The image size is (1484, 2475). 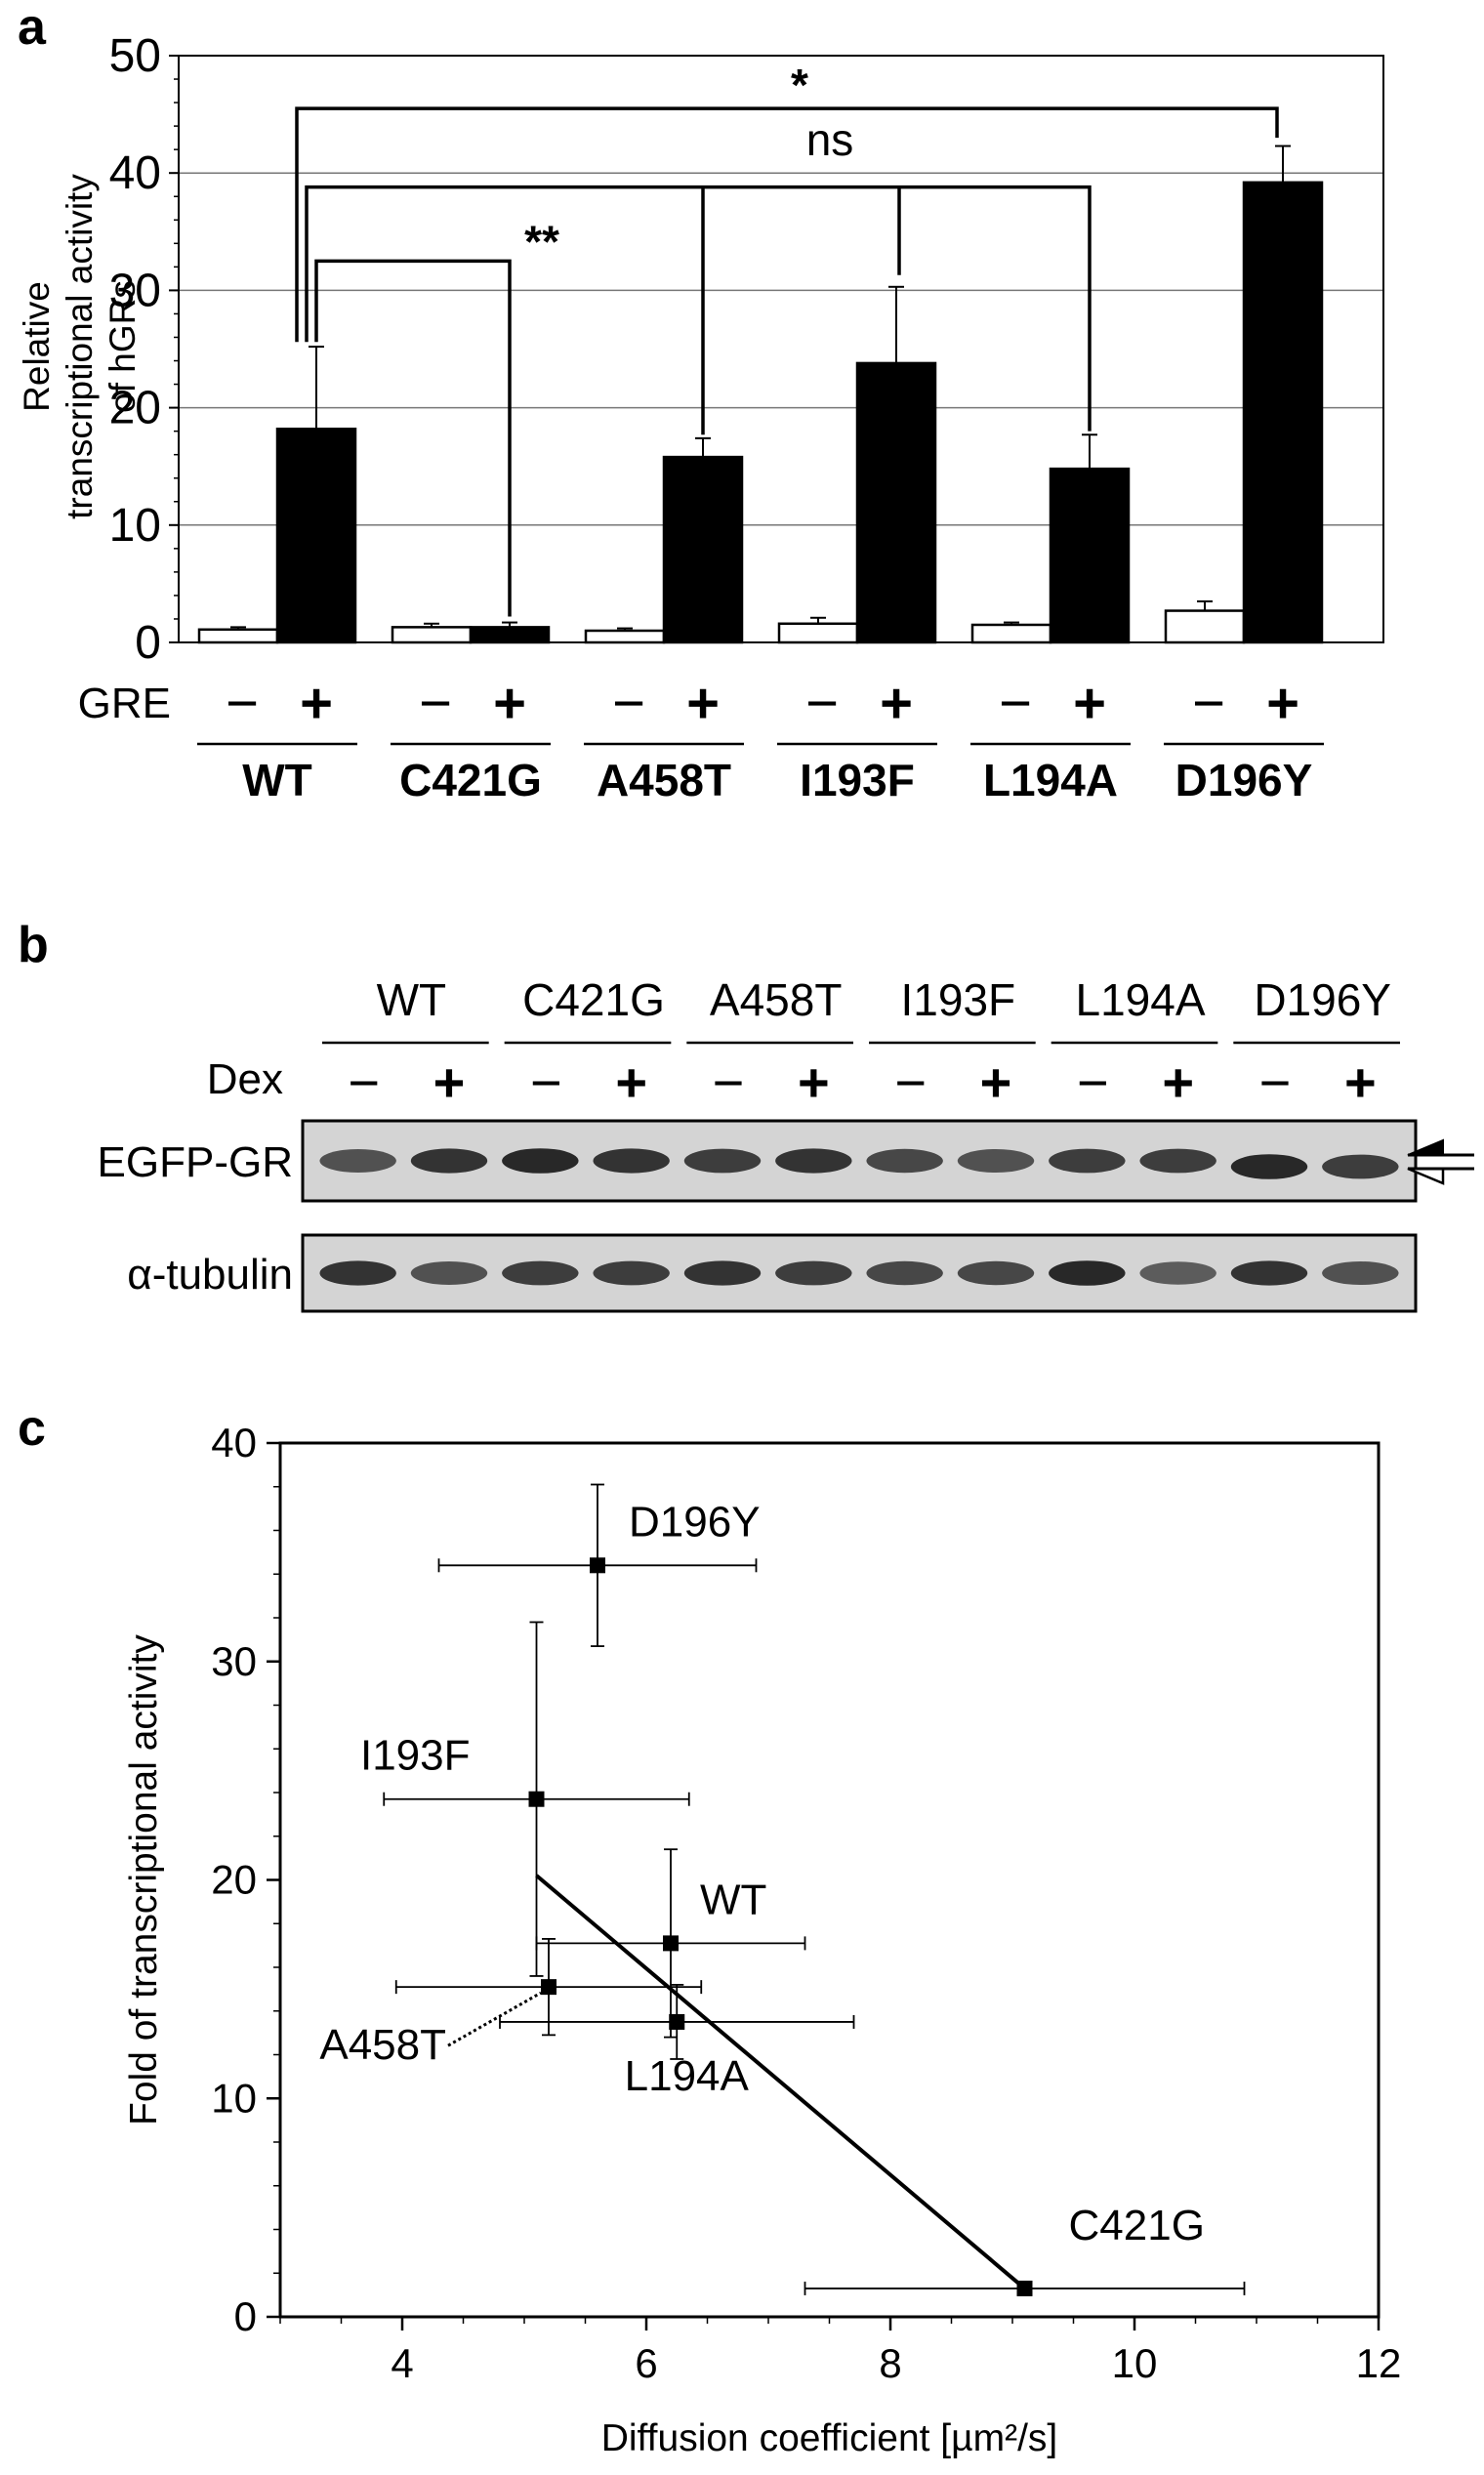 What do you see at coordinates (234, 1661) in the screenshot?
I see `y-tick-label: 30` at bounding box center [234, 1661].